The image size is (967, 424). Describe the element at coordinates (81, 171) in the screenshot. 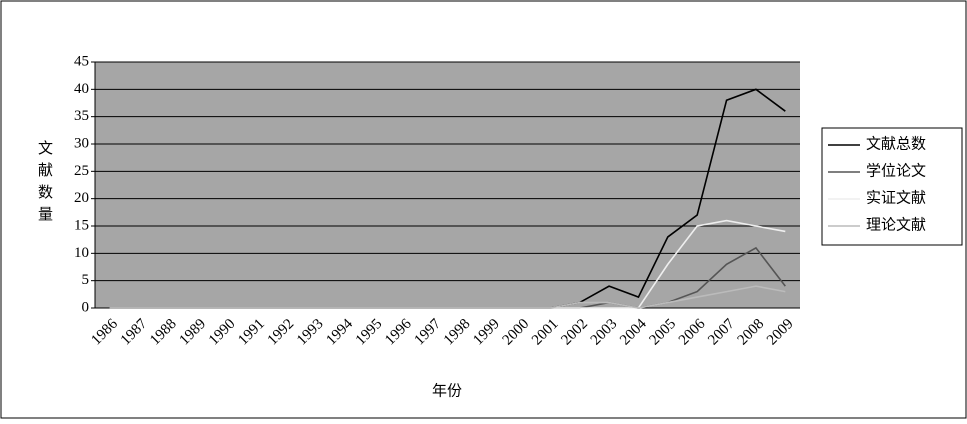

I see `y-tick-label: 25` at that location.